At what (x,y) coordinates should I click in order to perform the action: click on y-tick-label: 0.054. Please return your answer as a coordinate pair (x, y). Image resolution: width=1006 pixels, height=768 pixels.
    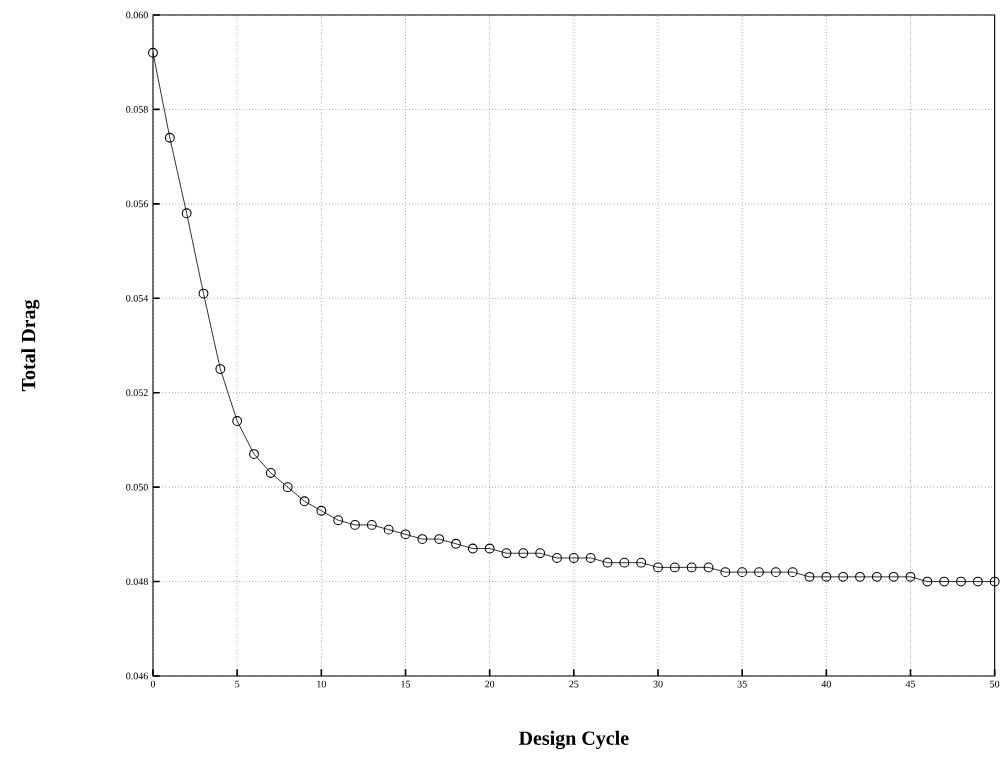
    Looking at the image, I should click on (137, 298).